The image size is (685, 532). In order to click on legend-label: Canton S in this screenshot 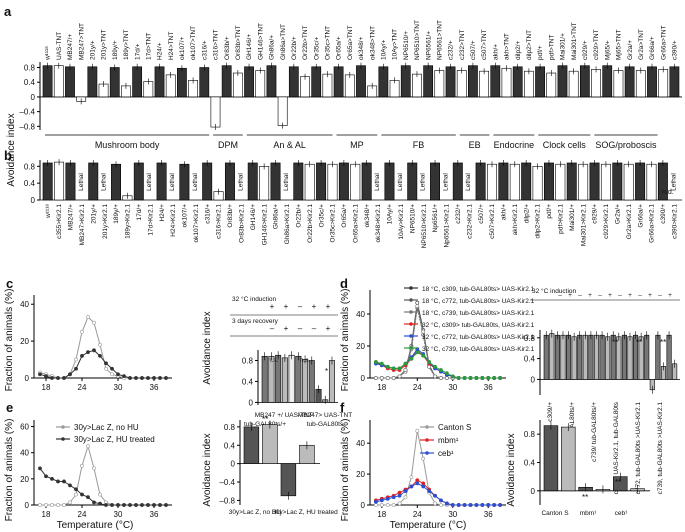, I will do `click(454, 427)`.